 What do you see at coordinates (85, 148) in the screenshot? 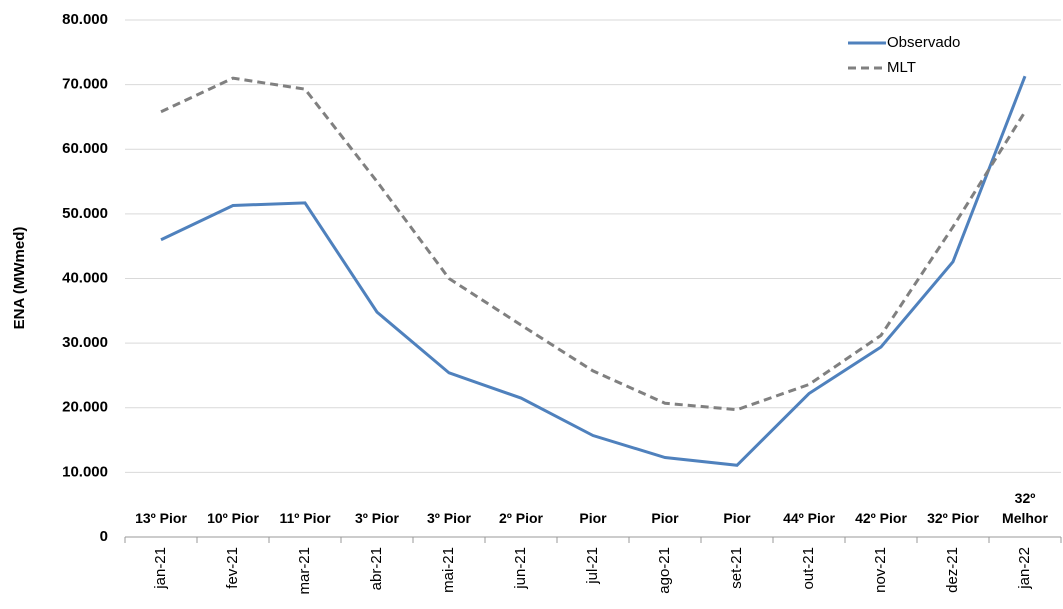
I see `y-tick-label: 60.000` at bounding box center [85, 148].